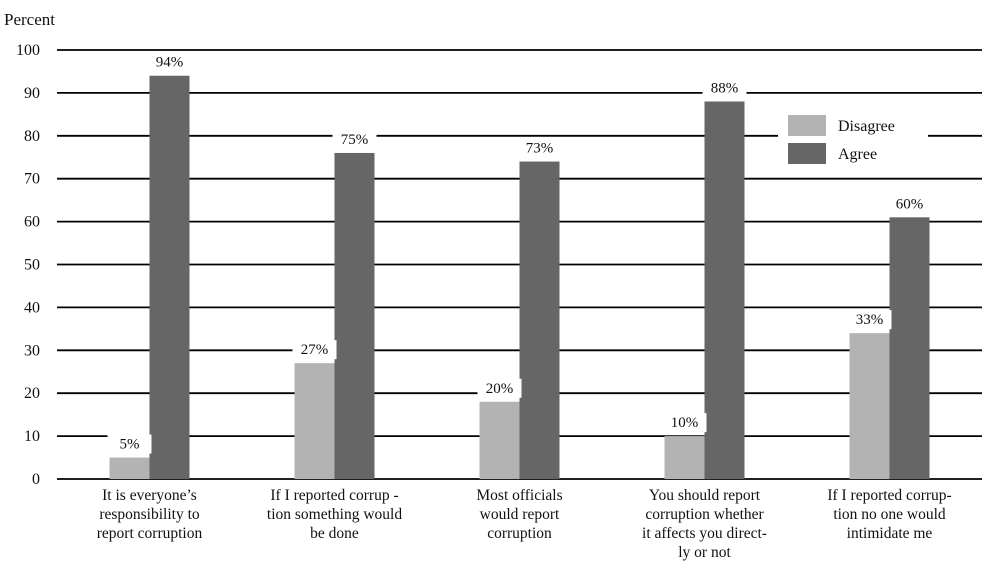  What do you see at coordinates (807, 153) in the screenshot?
I see `legend-swatch-agree` at bounding box center [807, 153].